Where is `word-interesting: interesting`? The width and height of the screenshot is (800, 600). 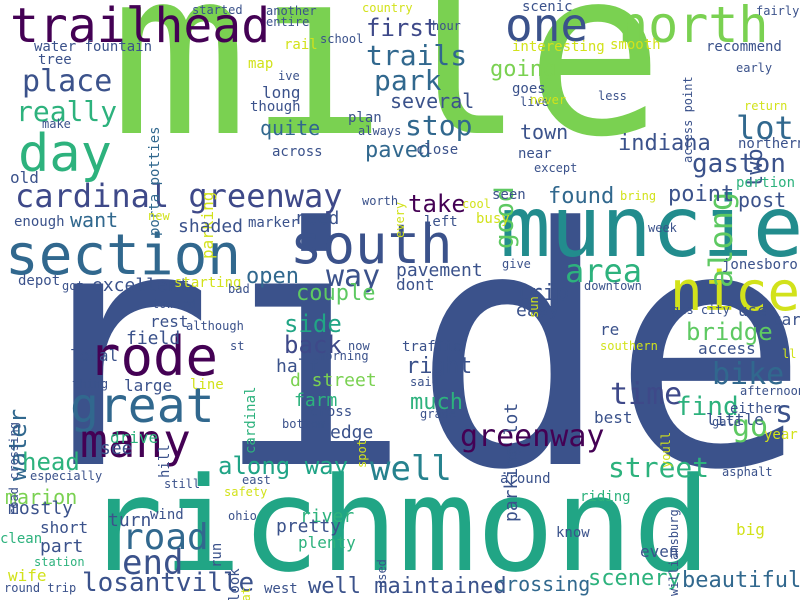
word-interesting: interesting is located at coordinates (558, 47).